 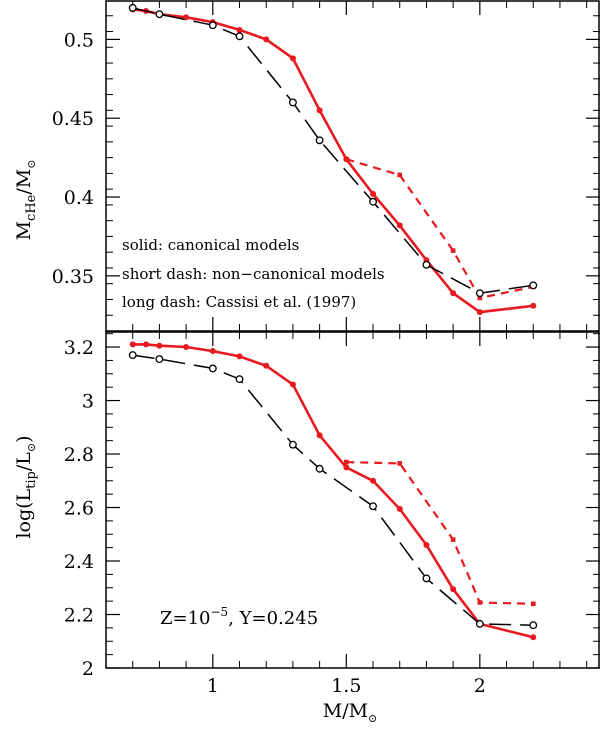 I want to click on top-ylabel: McHe/M⊙, so click(x=26, y=200).